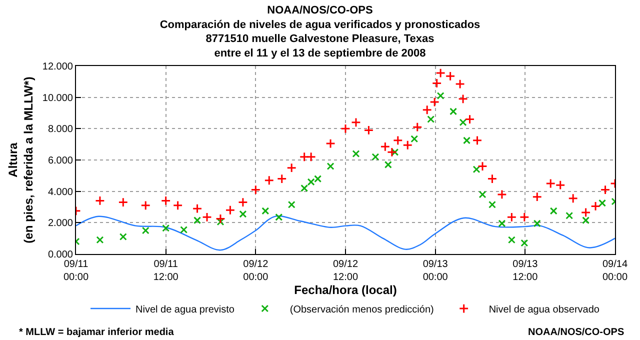  Describe the element at coordinates (525, 271) in the screenshot. I see `x-tick-label: 09/13 12:00` at that location.